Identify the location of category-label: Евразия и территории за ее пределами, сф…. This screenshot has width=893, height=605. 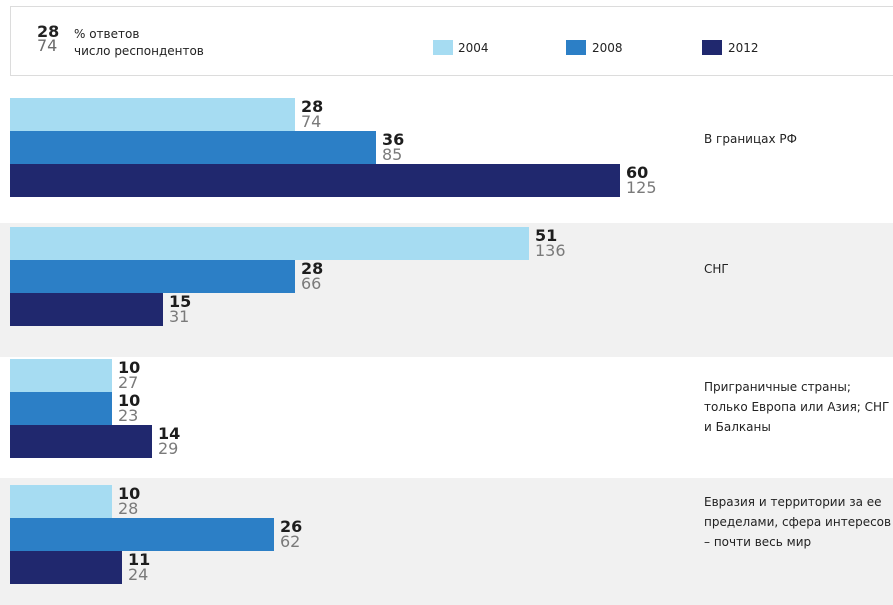
(798, 522).